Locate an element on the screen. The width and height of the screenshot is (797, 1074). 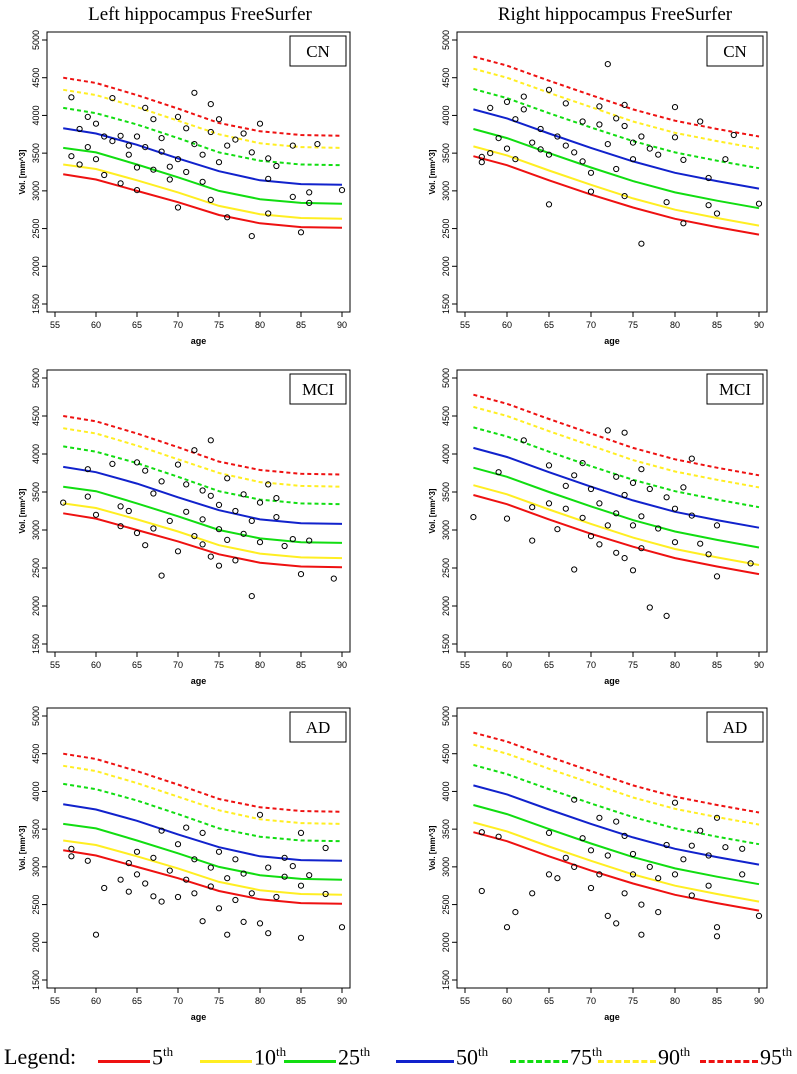
x-tick-label: 60 is located at coordinates (96, 1001).